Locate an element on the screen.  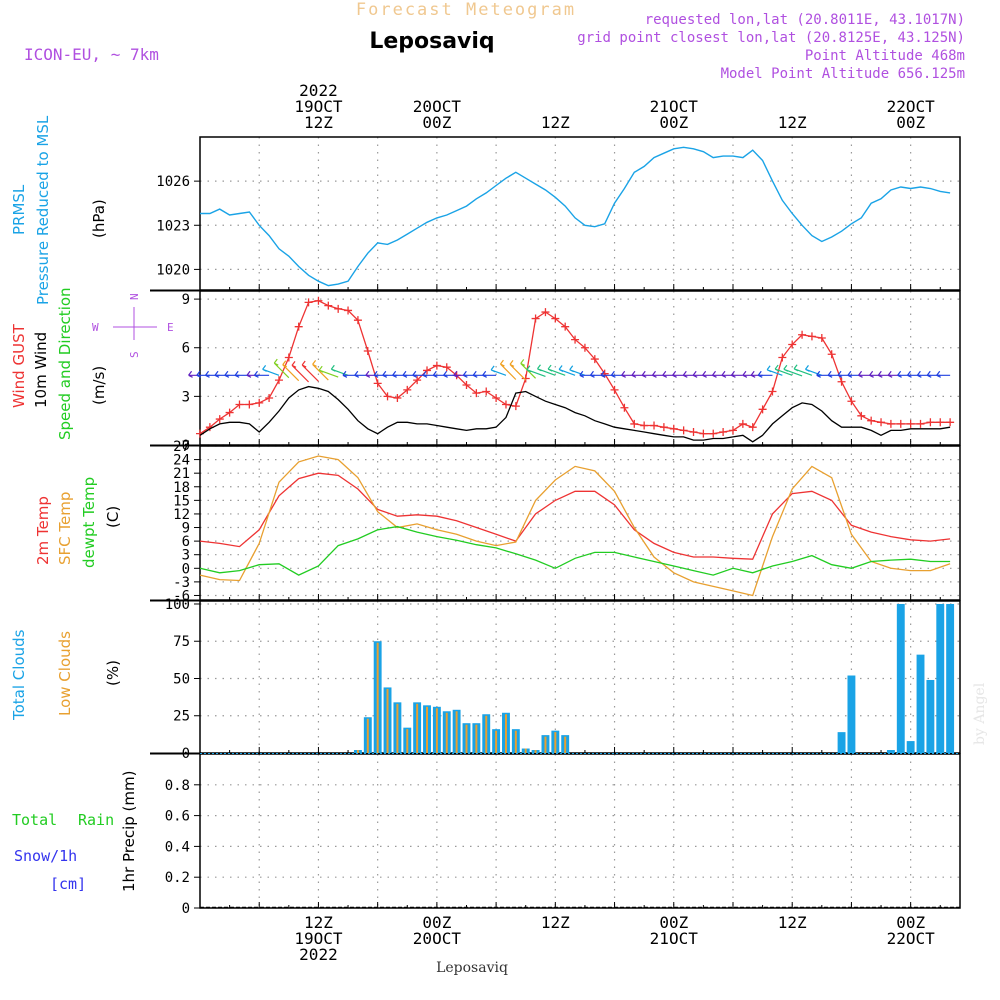
clouds-panel-frame is located at coordinates (580, 677).